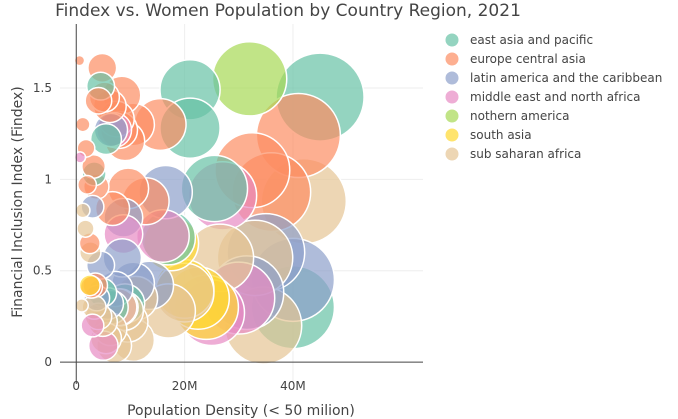 Image resolution: width=678 pixels, height=419 pixels. I want to click on y-tick-label: 1, so click(48, 179).